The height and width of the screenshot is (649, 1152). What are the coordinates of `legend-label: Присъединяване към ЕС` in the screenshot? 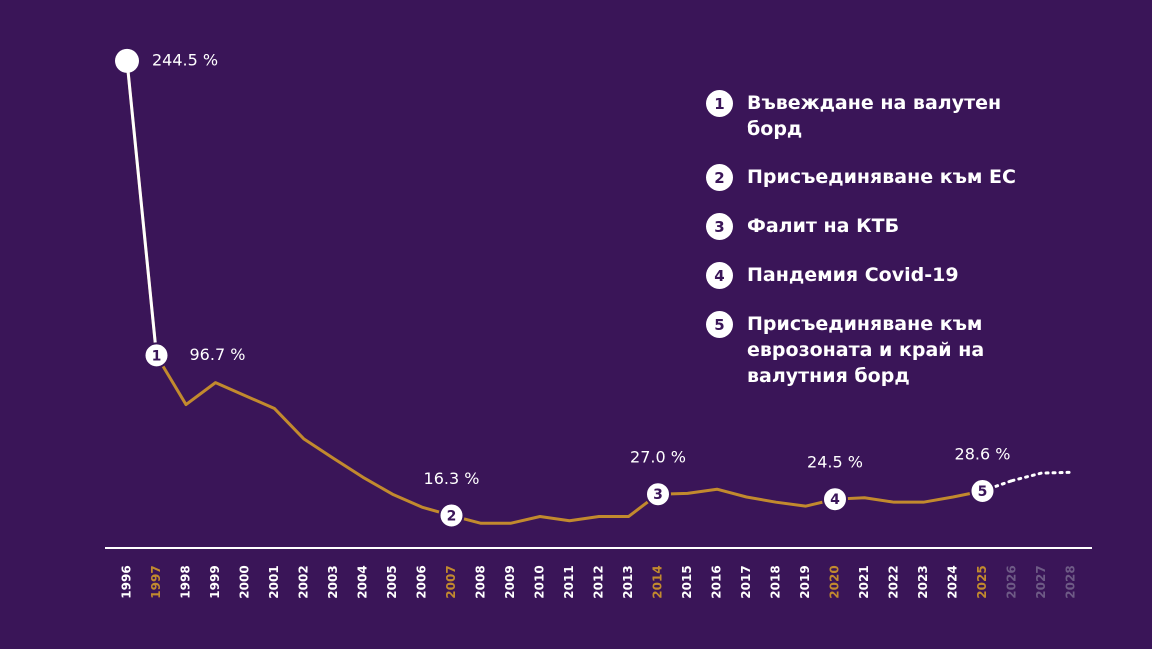 It's located at (881, 177).